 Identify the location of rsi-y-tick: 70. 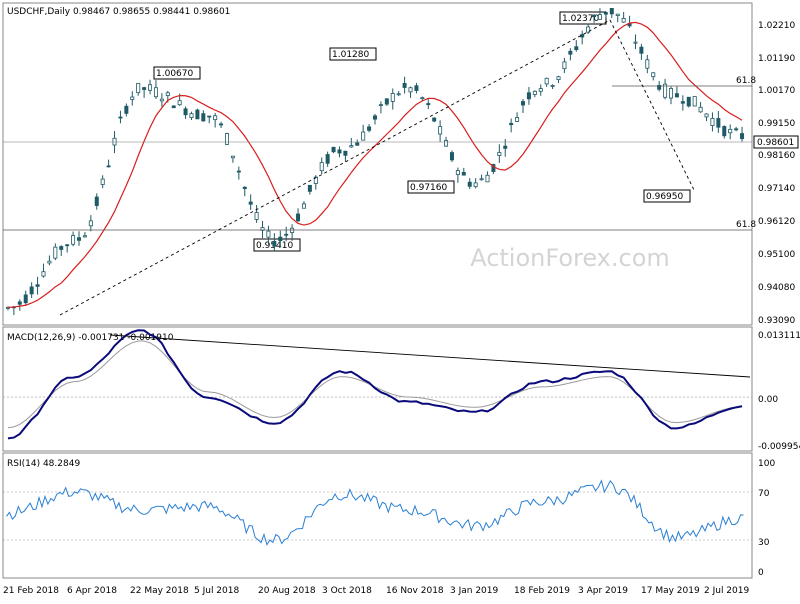
(764, 494).